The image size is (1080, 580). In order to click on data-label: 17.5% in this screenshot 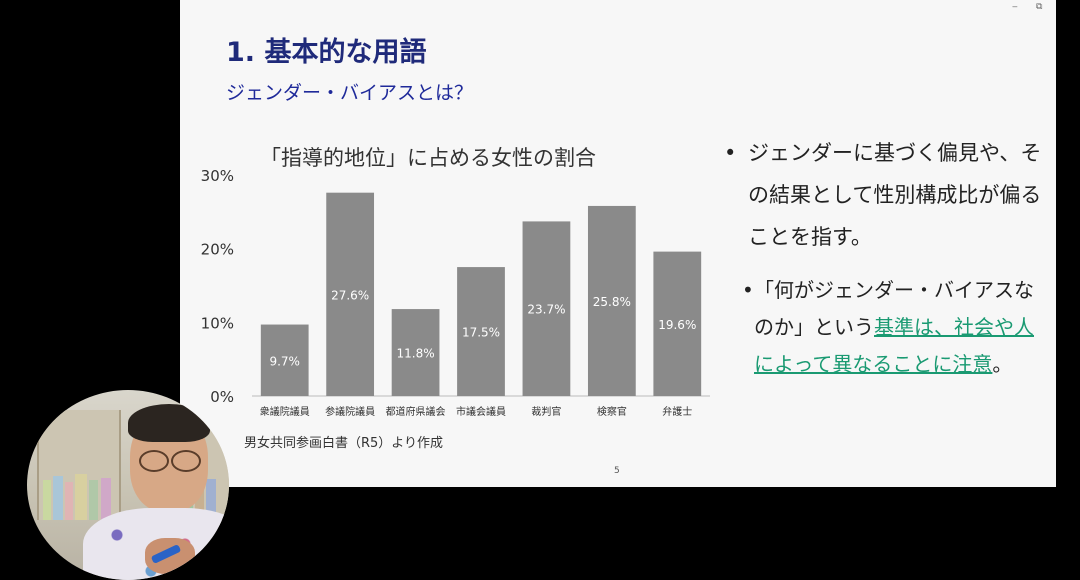, I will do `click(481, 333)`.